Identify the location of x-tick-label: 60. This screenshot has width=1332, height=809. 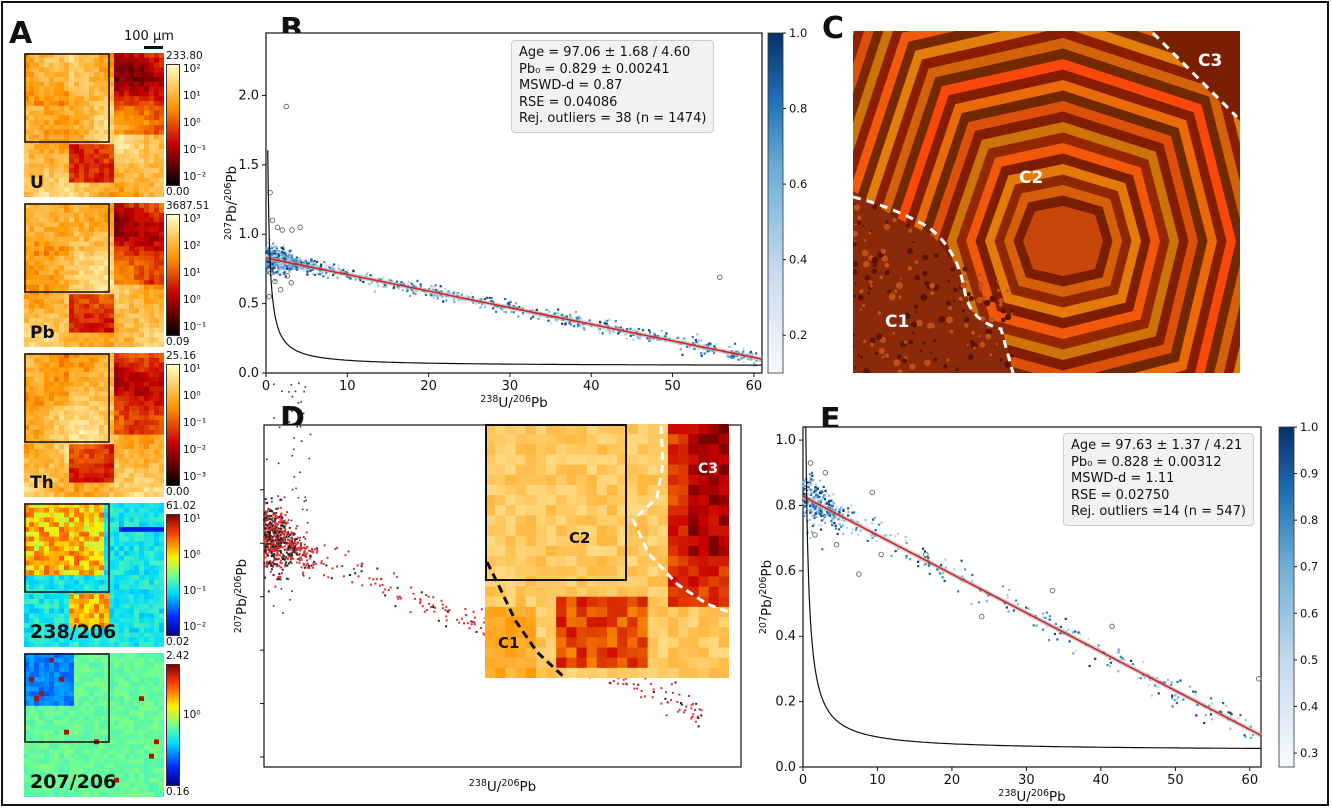
(754, 386).